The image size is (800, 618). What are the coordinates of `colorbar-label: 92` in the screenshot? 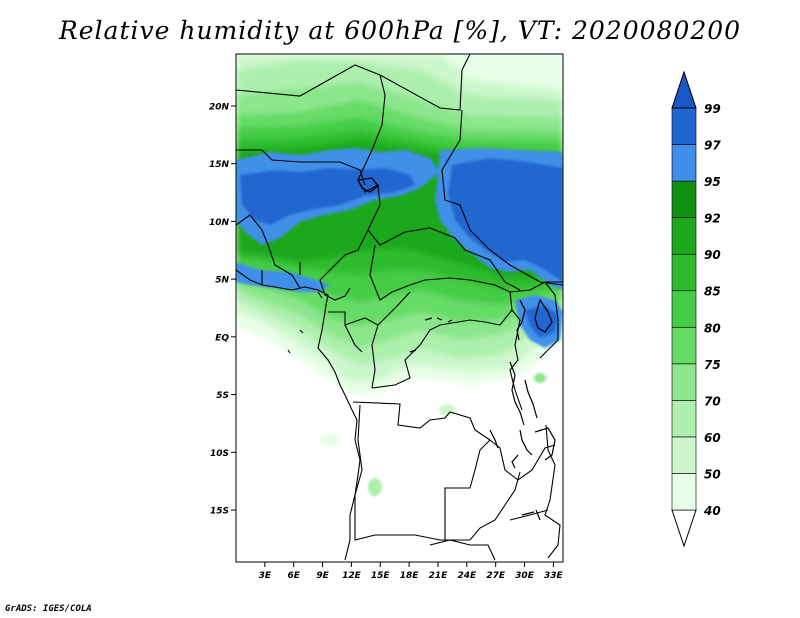 It's located at (712, 219).